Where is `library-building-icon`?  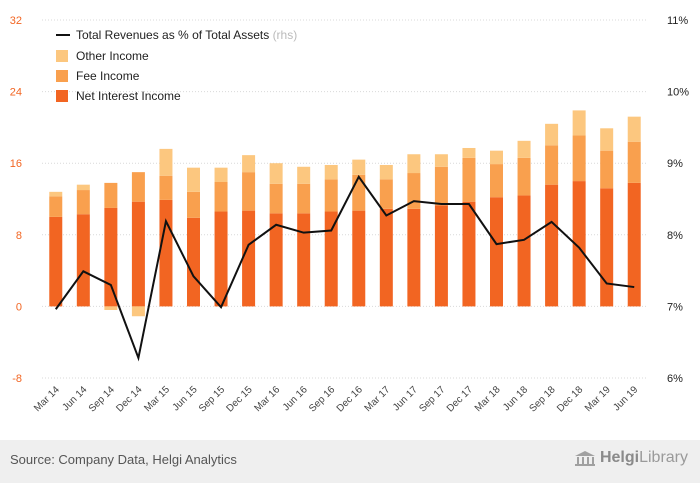
library-building-icon is located at coordinates (584, 458).